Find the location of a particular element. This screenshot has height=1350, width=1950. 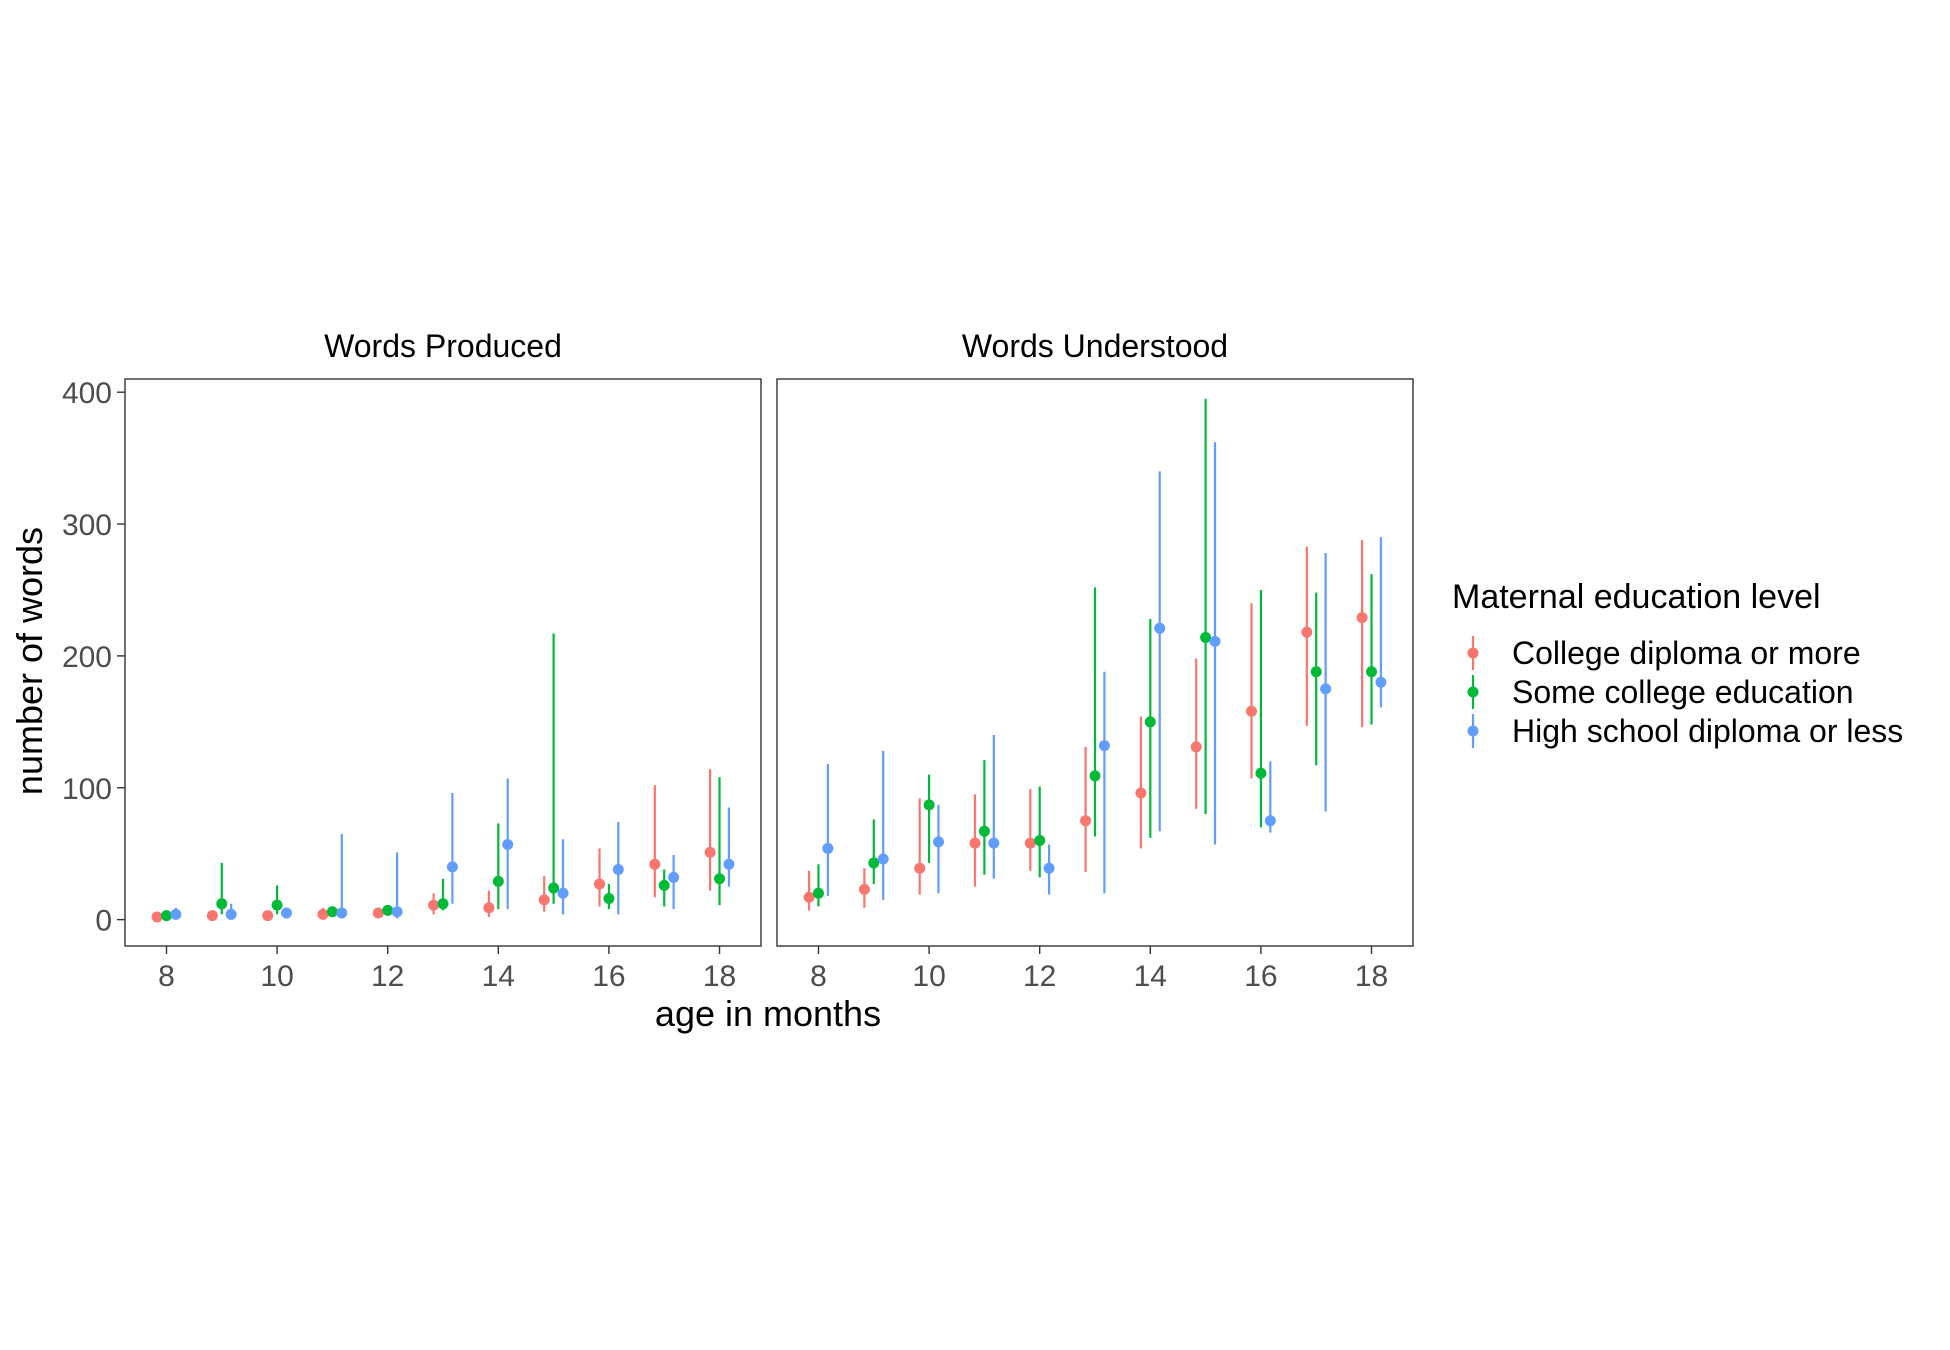

legend-key-point-college is located at coordinates (1473, 653).